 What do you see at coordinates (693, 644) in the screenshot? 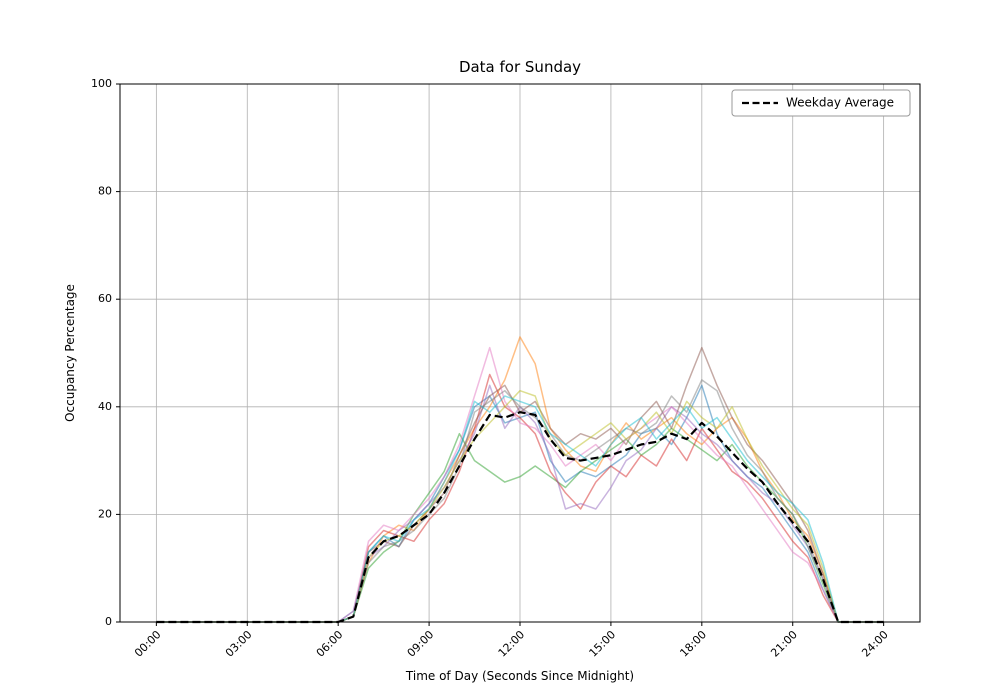
I see `x-tick-label: 18:00` at bounding box center [693, 644].